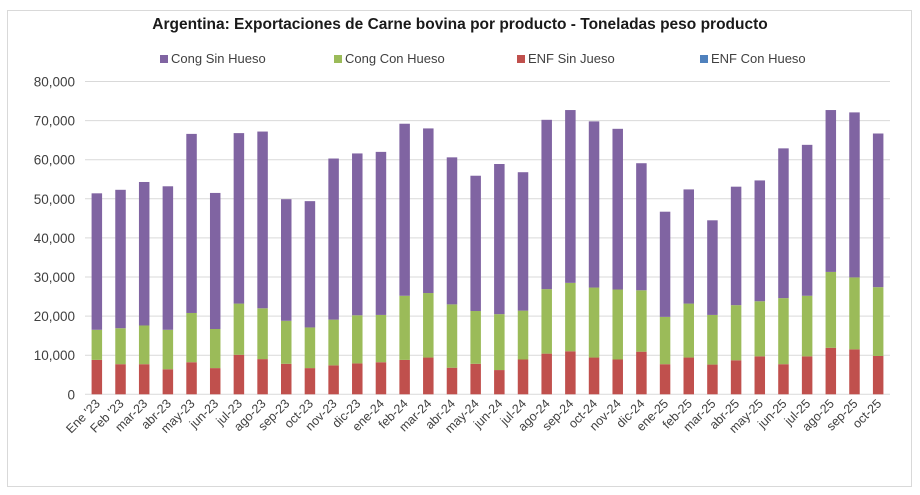 Image resolution: width=920 pixels, height=495 pixels. What do you see at coordinates (54, 316) in the screenshot?
I see `y-tick-label: 20,000` at bounding box center [54, 316].